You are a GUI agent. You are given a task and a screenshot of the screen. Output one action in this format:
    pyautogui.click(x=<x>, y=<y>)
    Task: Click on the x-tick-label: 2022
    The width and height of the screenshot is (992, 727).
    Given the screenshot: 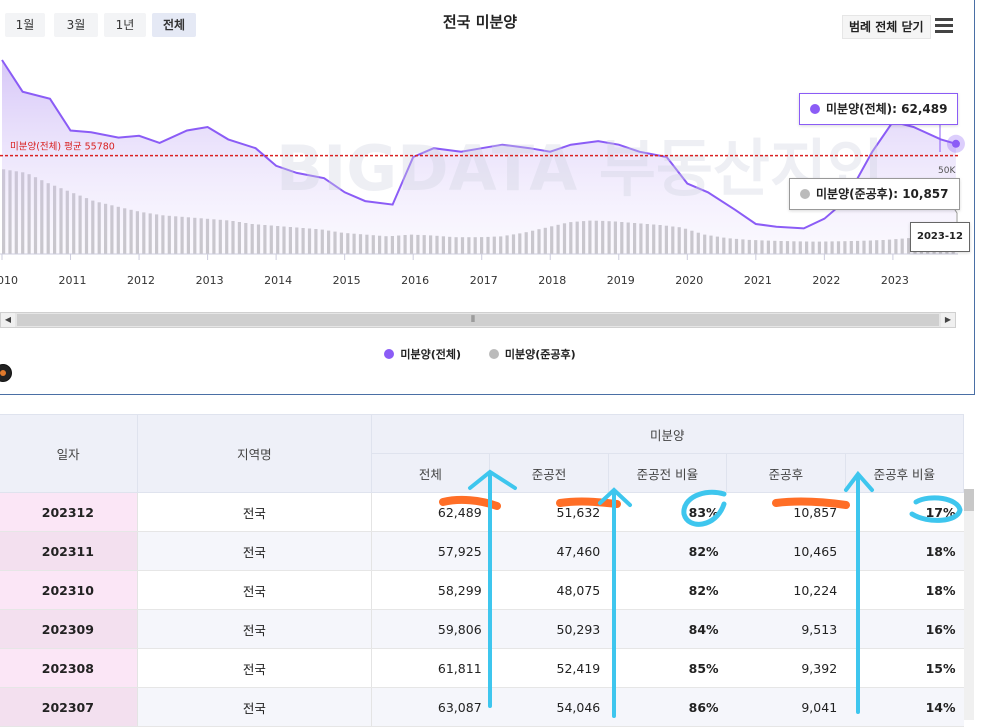 What is the action you would take?
    pyautogui.click(x=826, y=280)
    